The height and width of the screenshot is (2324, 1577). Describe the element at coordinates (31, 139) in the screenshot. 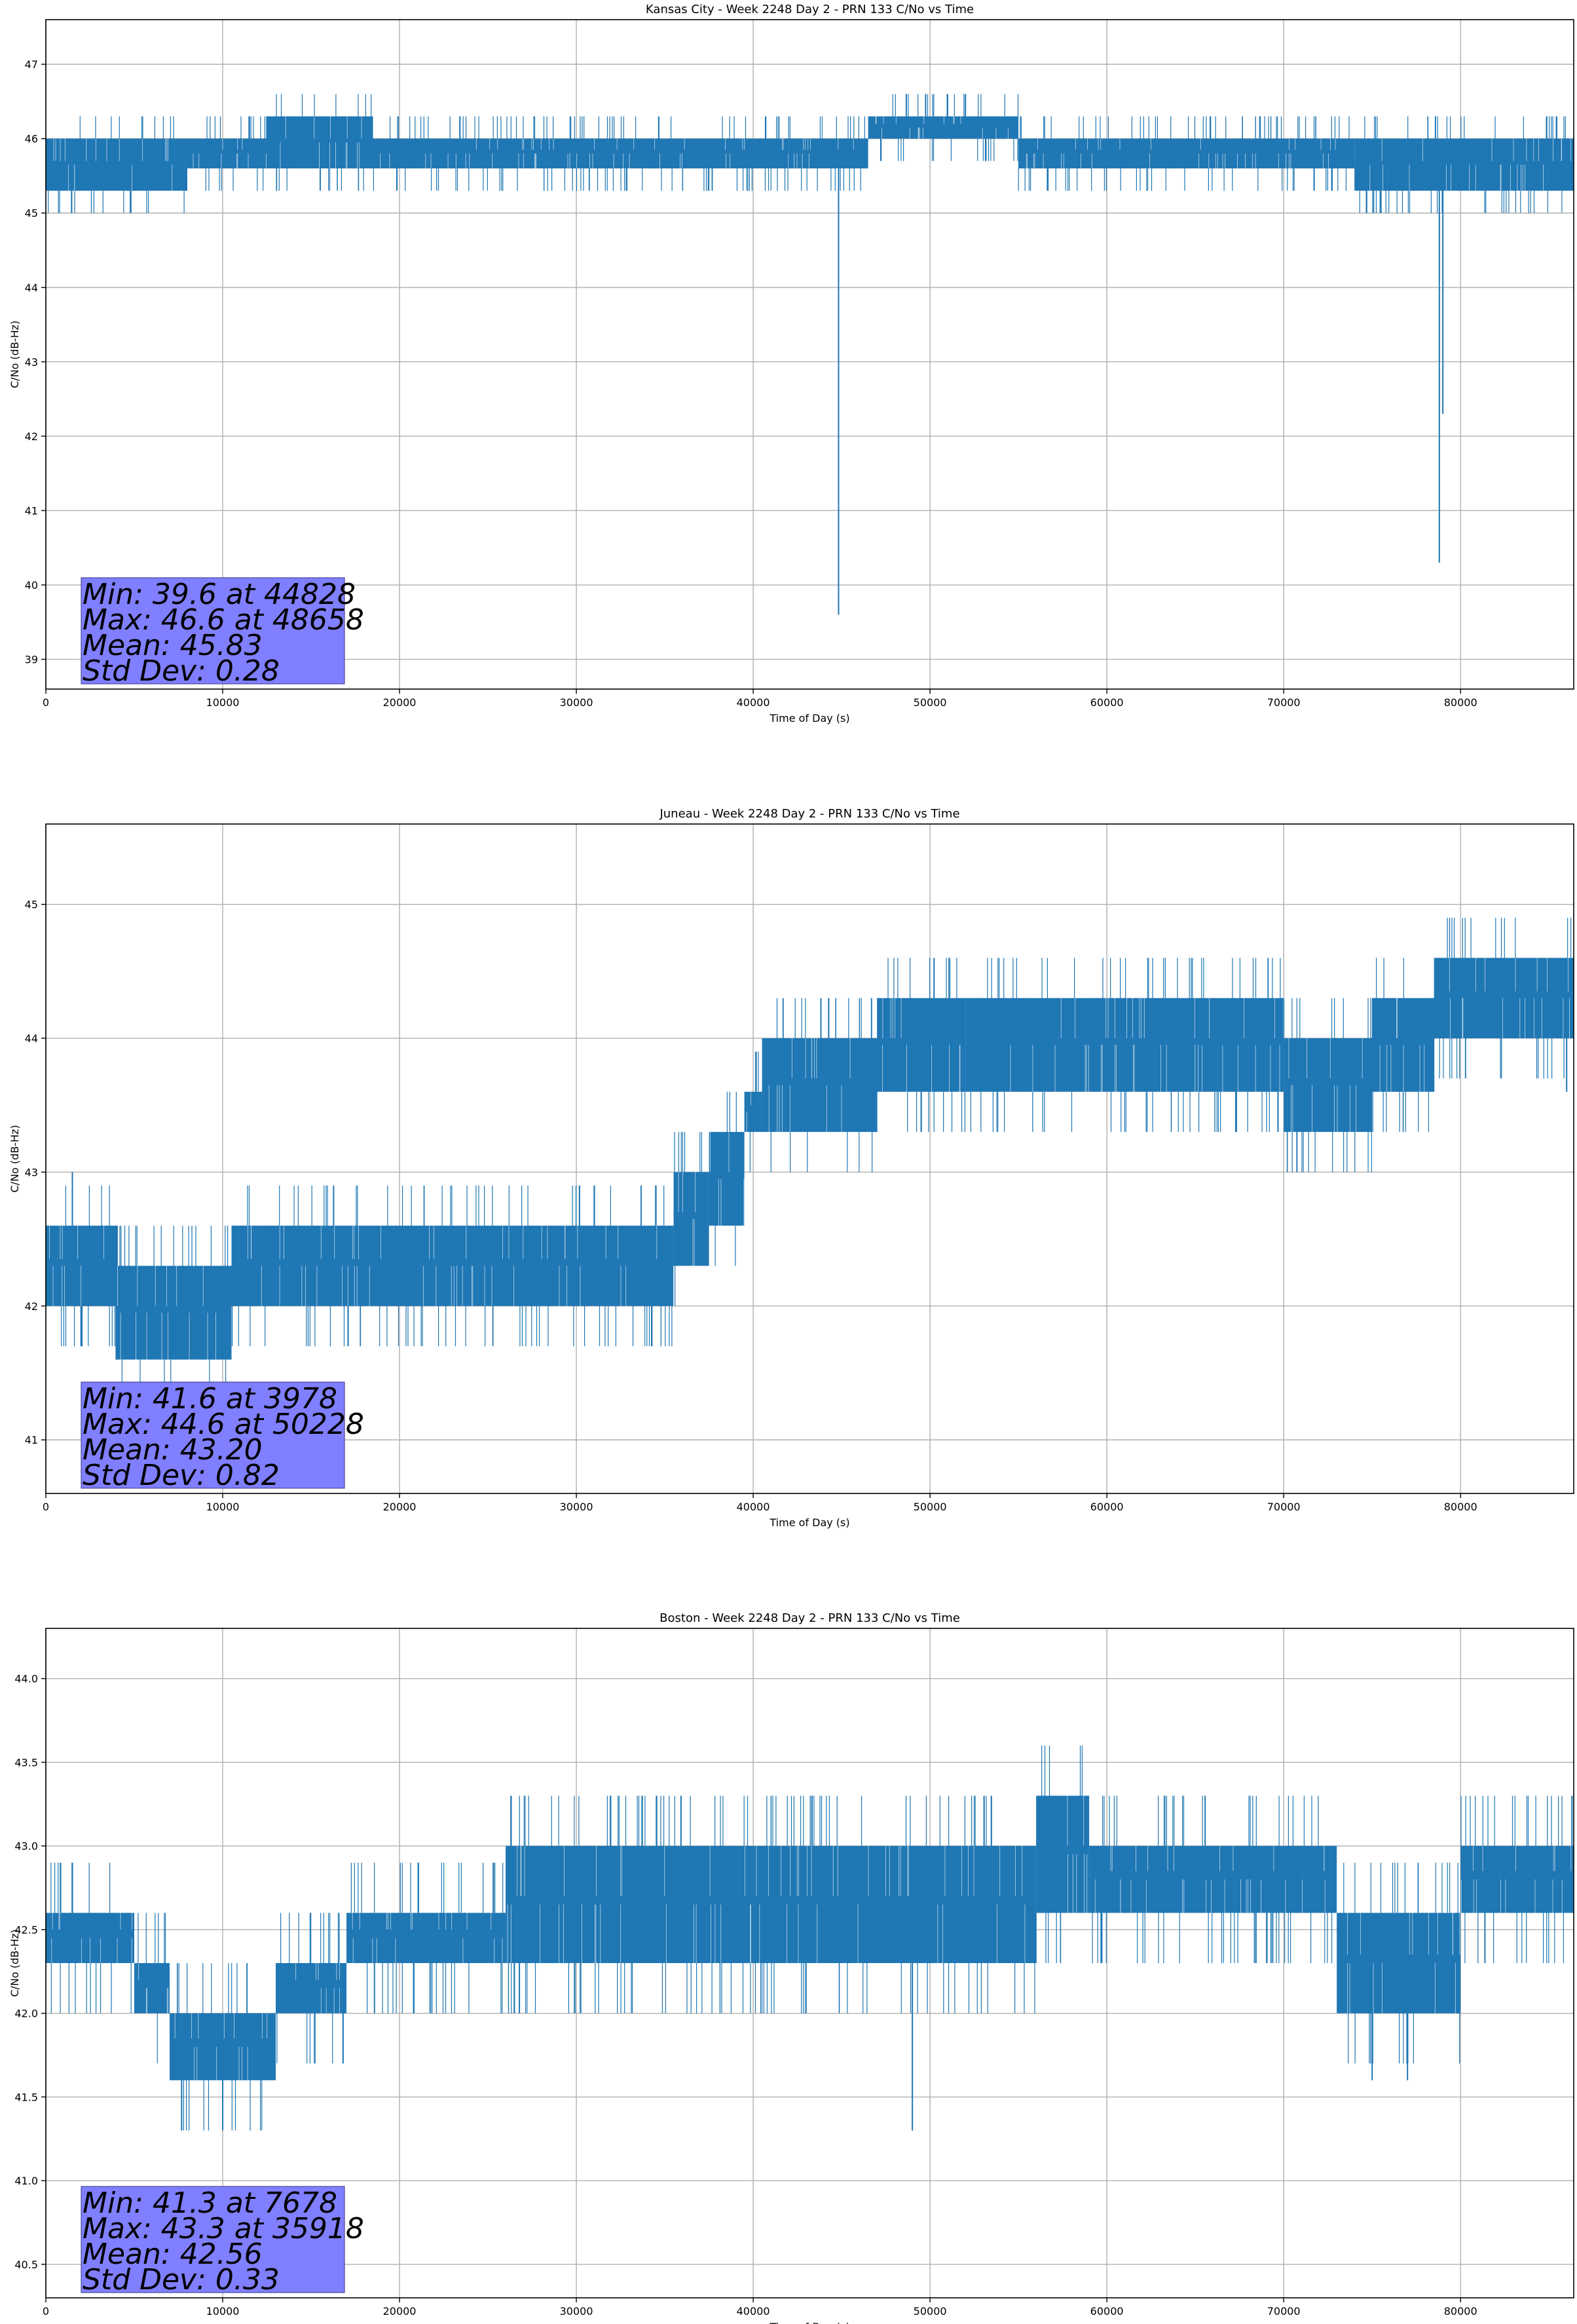

I see `y-tick-label: 46` at that location.